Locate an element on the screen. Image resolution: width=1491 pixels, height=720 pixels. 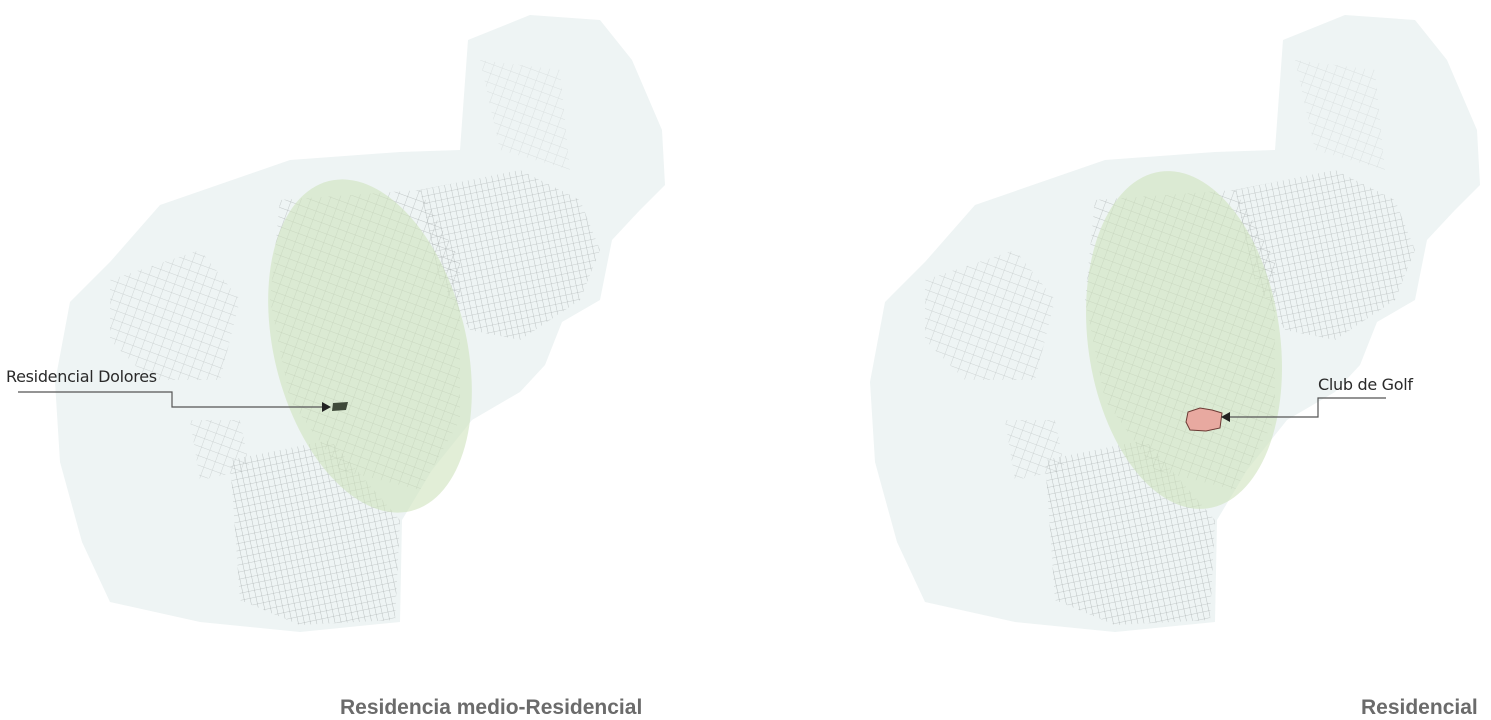
caption-right: Residencial is located at coordinates (1419, 707).